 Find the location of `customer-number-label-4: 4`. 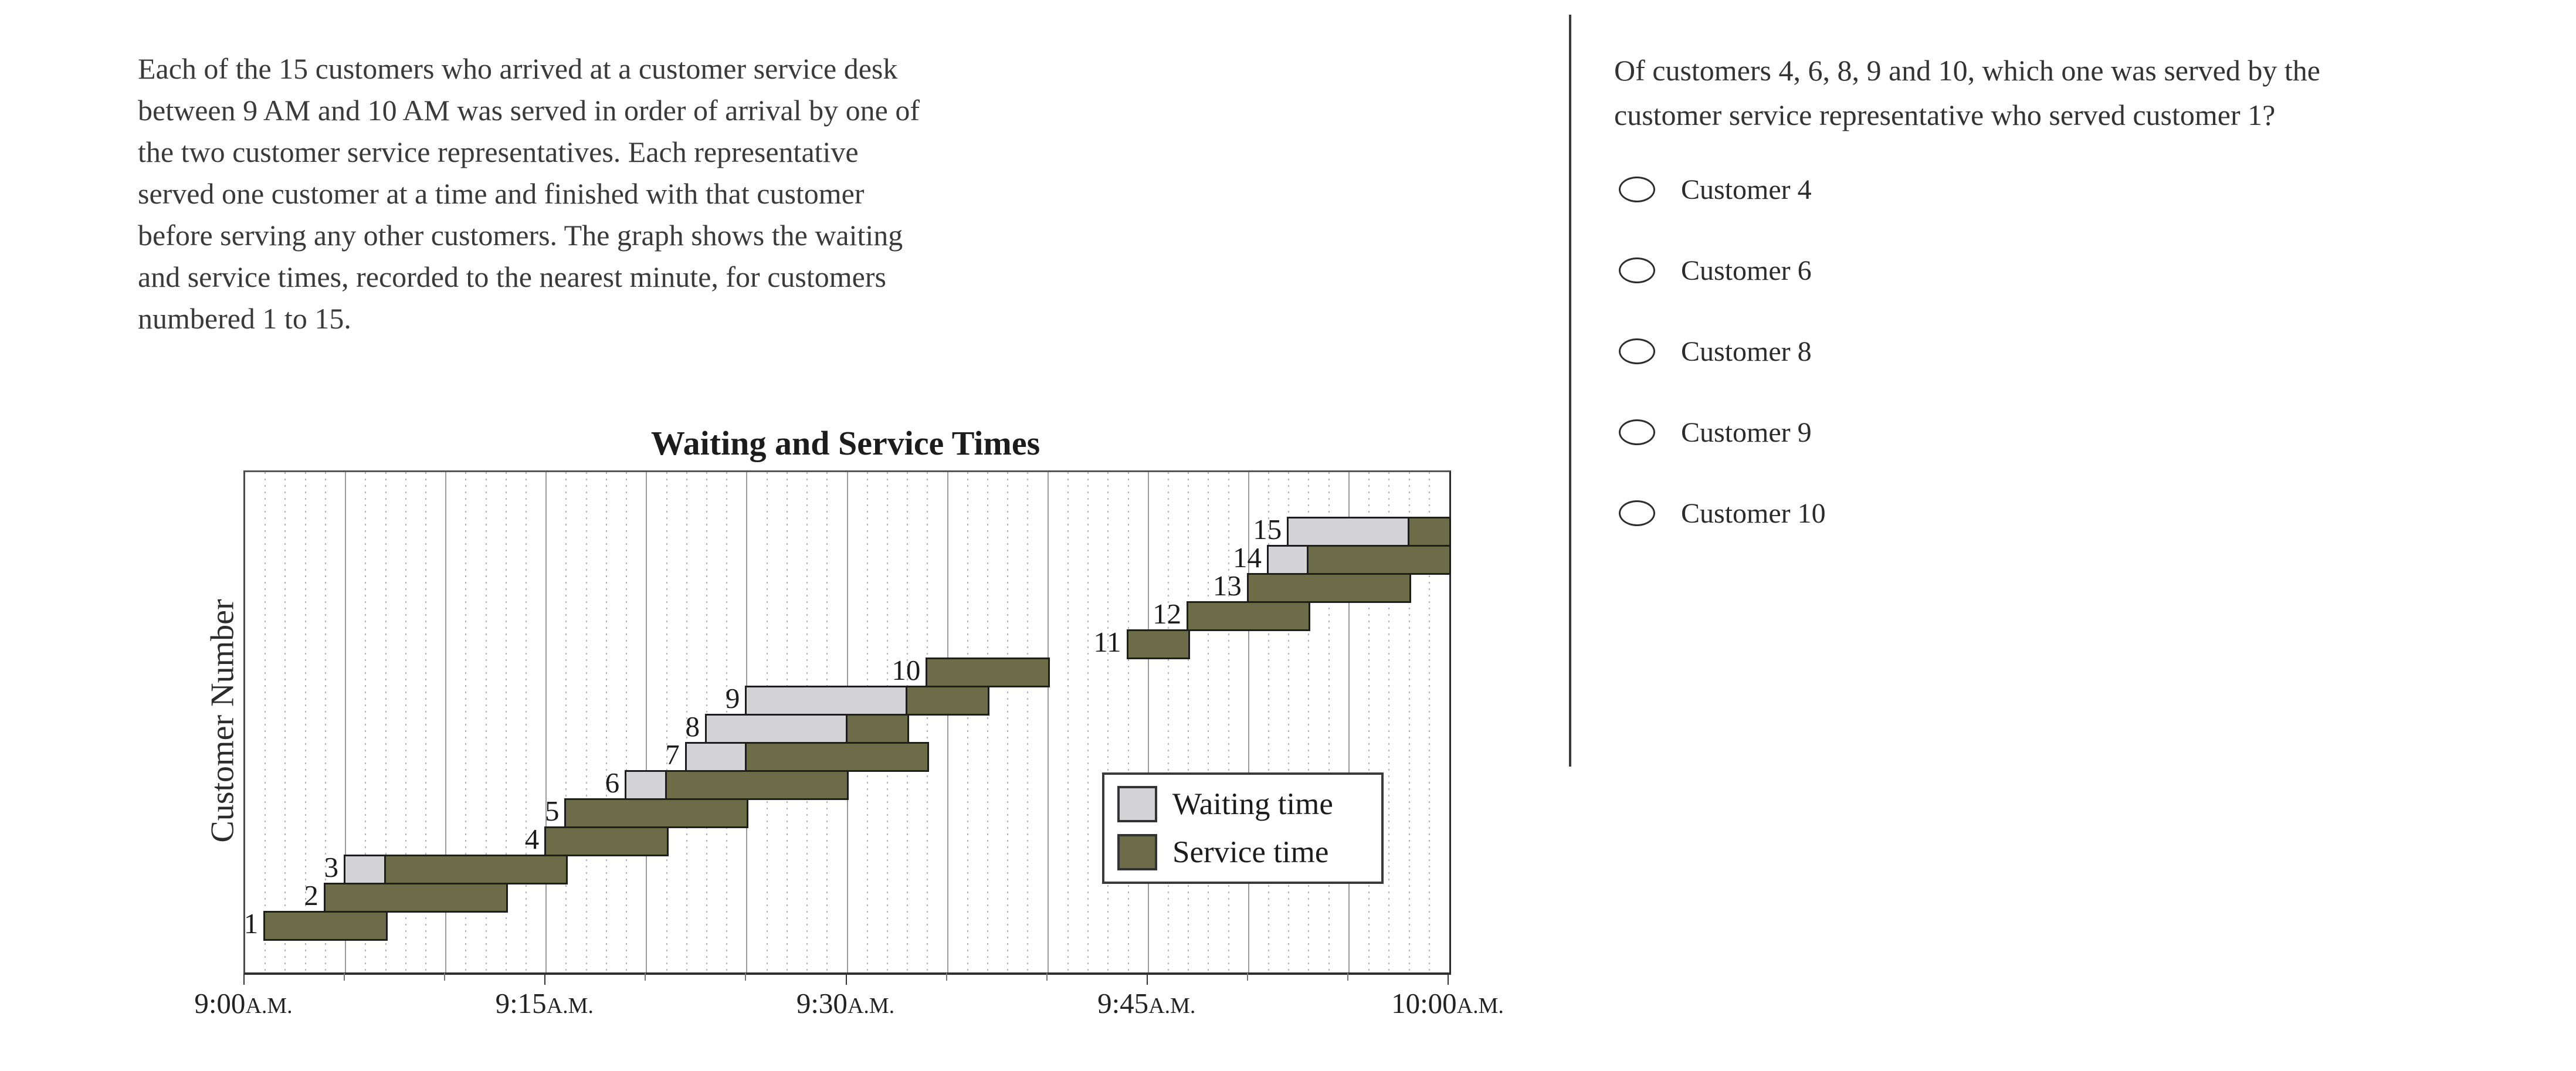

customer-number-label-4: 4 is located at coordinates (532, 839).